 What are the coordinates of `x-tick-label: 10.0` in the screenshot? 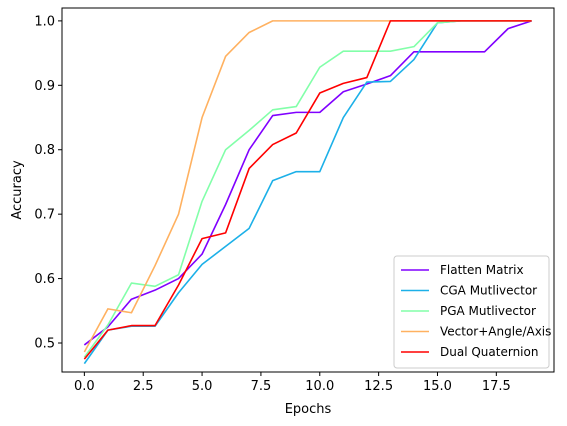 It's located at (319, 386).